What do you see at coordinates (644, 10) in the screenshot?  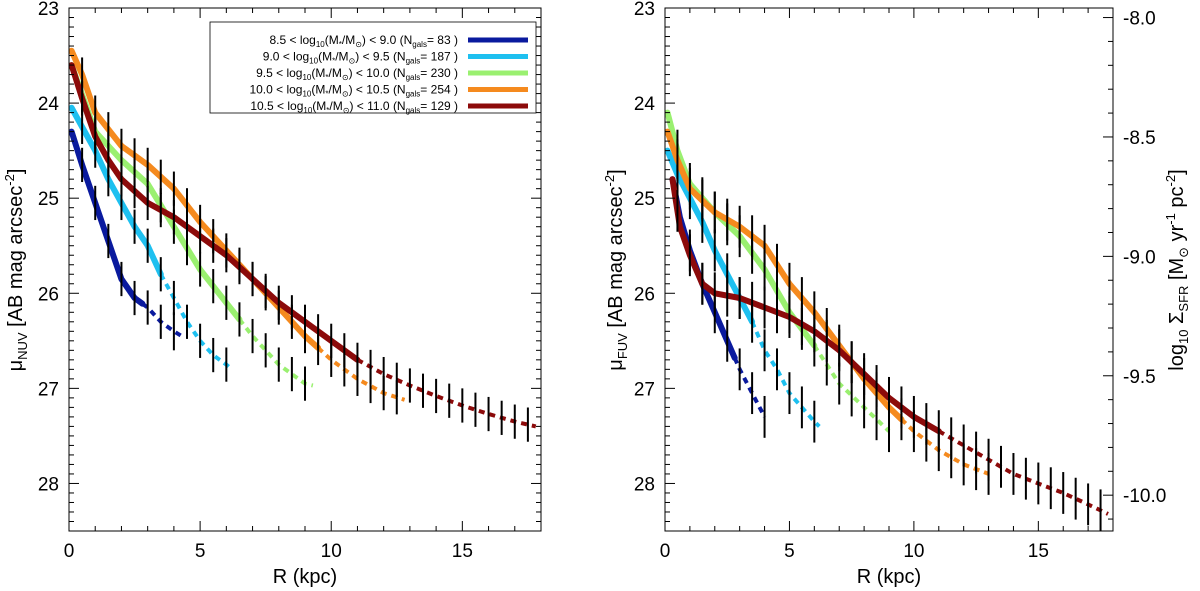 I see `right-y-tick-label: 23` at bounding box center [644, 10].